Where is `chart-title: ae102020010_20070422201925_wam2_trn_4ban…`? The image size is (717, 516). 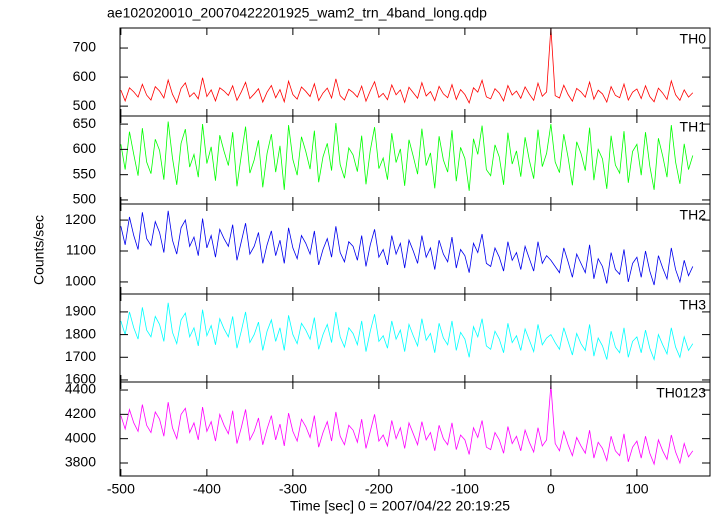 chart-title: ae102020010_20070422201925_wam2_trn_4ban… is located at coordinates (297, 13).